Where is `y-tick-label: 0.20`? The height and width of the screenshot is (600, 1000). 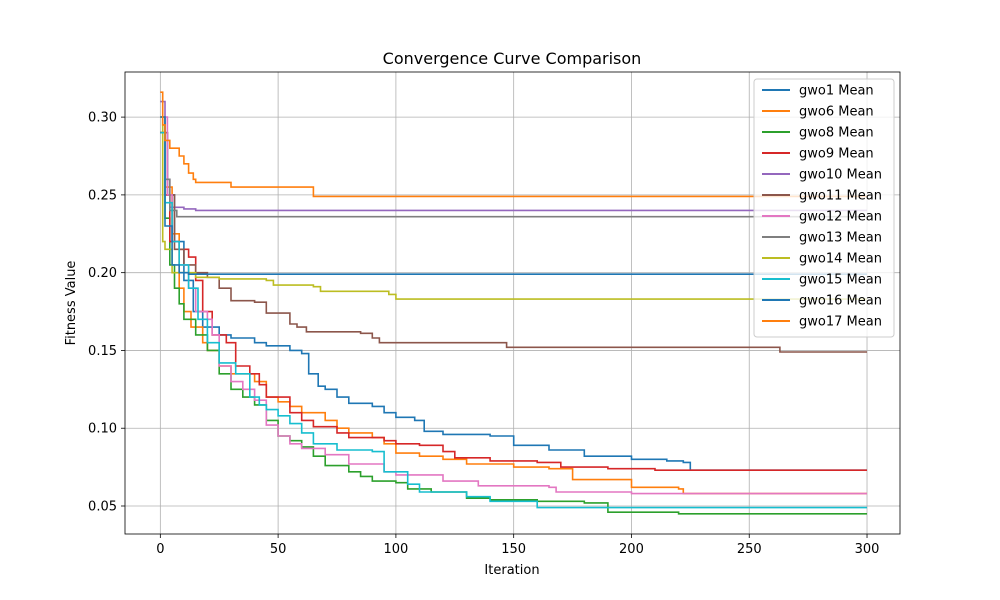 y-tick-label: 0.20 is located at coordinates (102, 273).